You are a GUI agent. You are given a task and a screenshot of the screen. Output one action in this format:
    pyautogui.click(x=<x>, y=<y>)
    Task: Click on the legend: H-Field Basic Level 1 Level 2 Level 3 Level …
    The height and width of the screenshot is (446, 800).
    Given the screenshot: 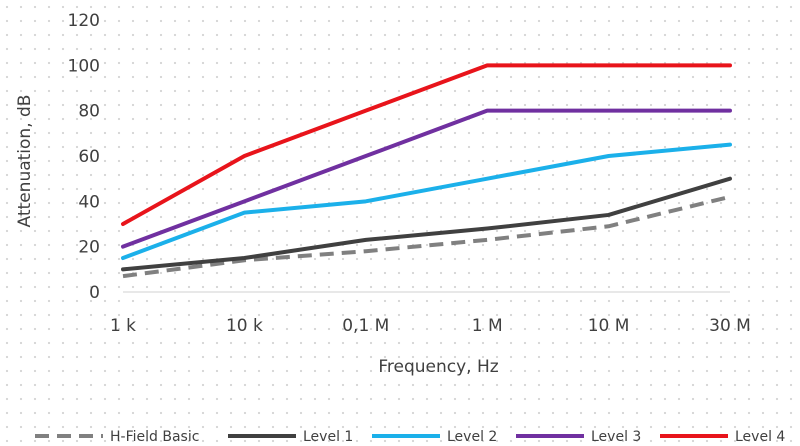 What is the action you would take?
    pyautogui.click(x=410, y=437)
    